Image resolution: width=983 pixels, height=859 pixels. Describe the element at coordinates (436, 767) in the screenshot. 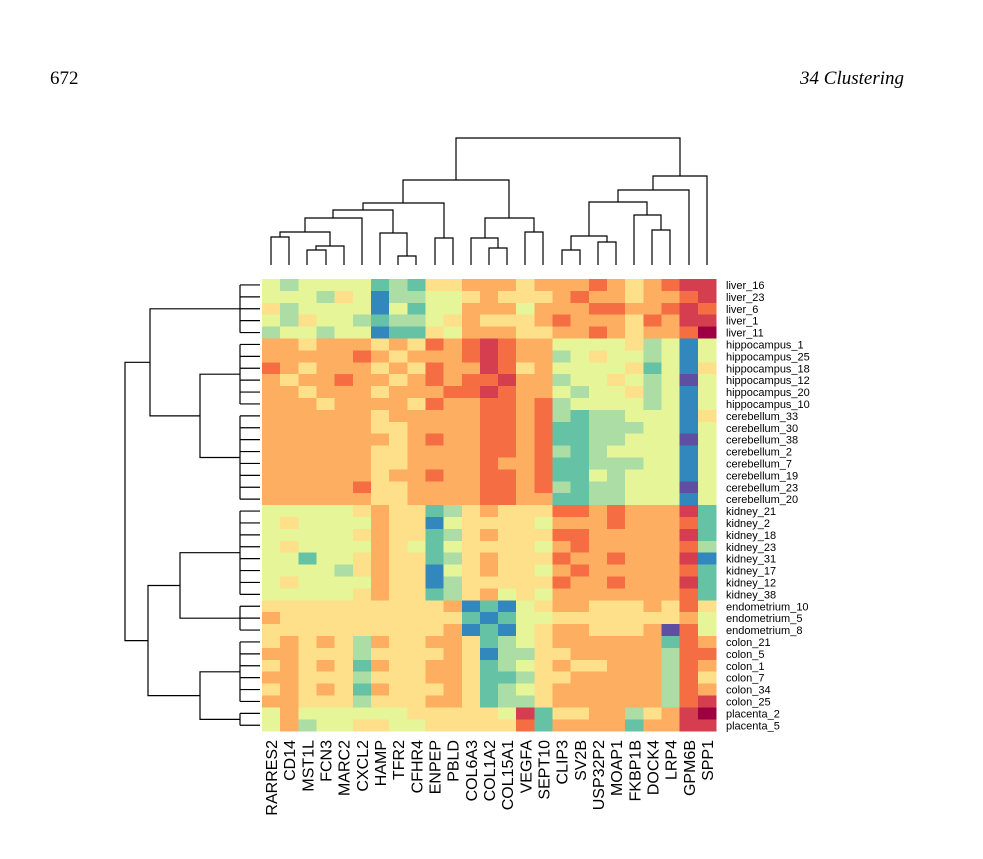

I see `column-label: ENPEP` at that location.